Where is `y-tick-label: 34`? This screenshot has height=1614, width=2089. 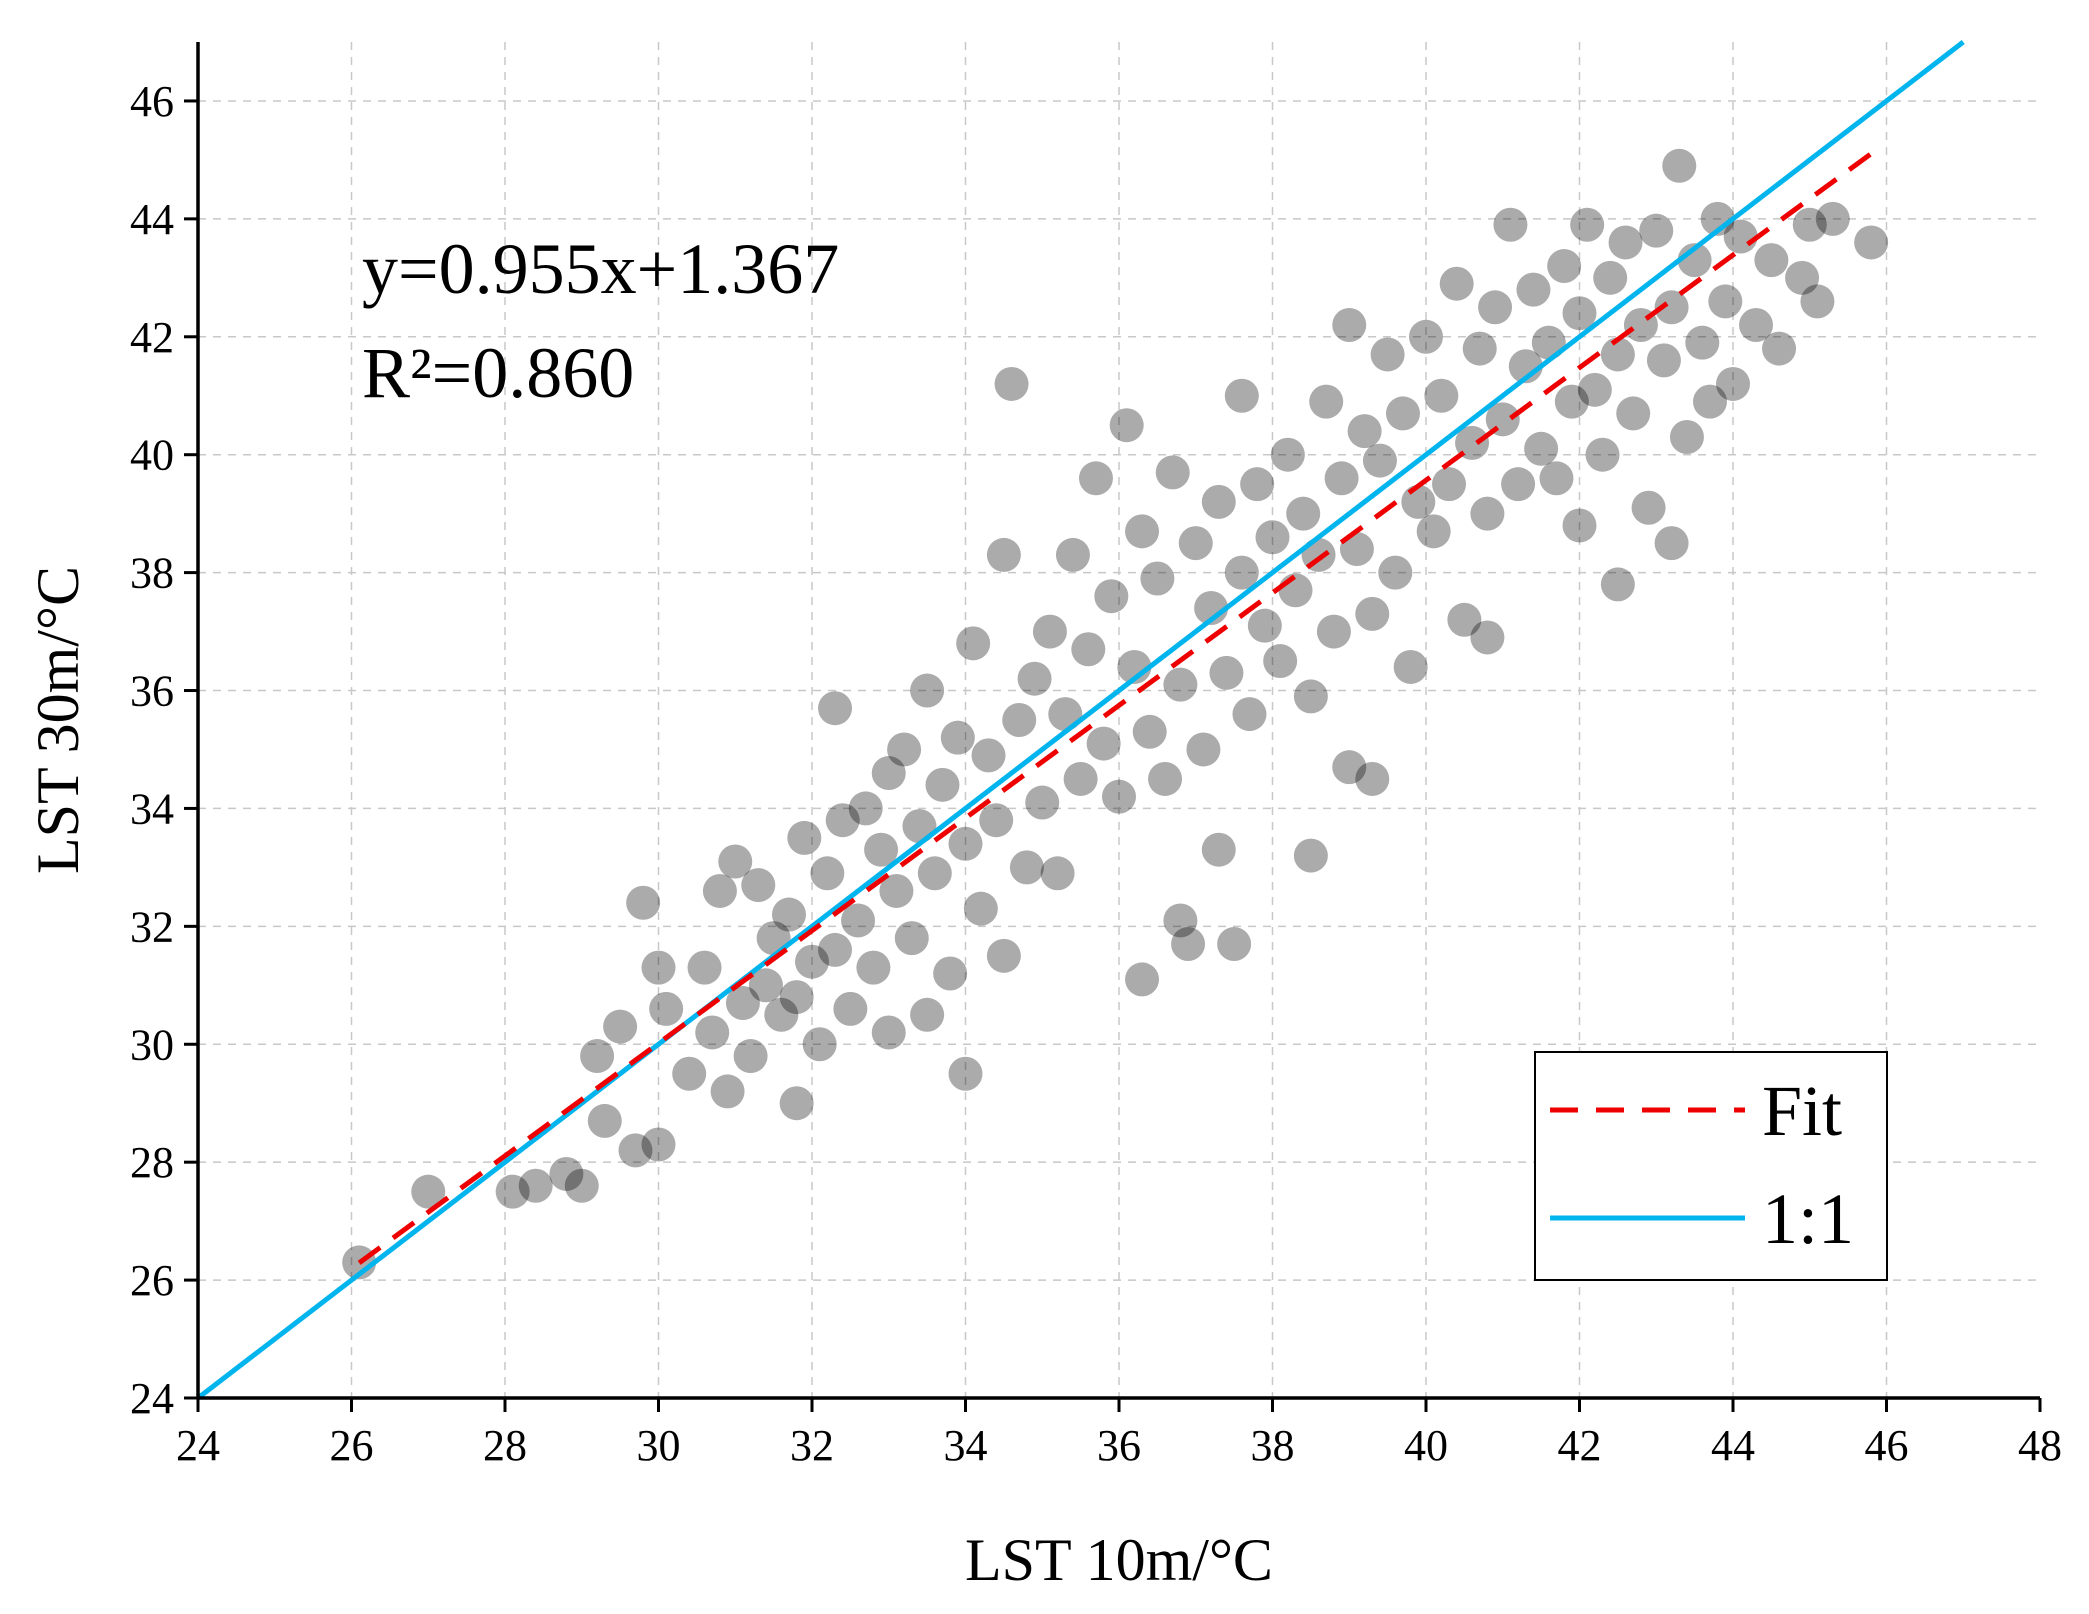 y-tick-label: 34 is located at coordinates (152, 808).